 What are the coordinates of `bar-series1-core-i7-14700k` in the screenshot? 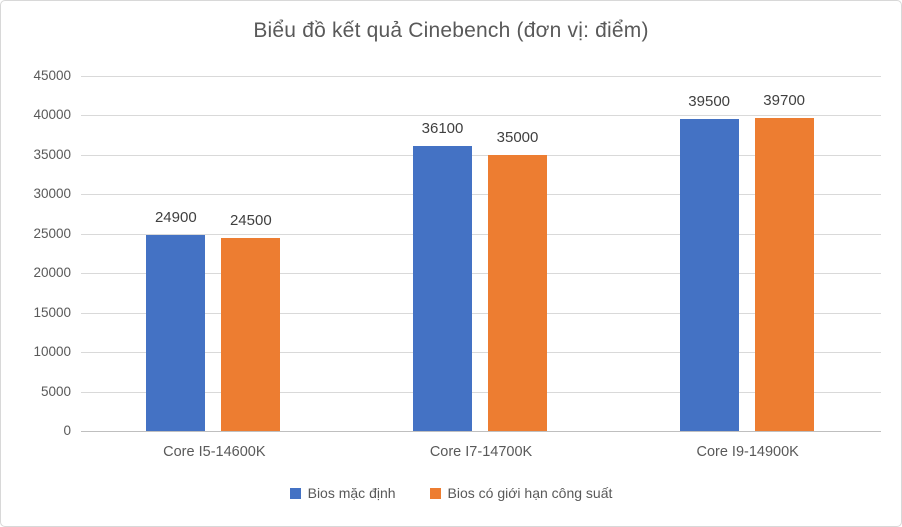 It's located at (517, 292).